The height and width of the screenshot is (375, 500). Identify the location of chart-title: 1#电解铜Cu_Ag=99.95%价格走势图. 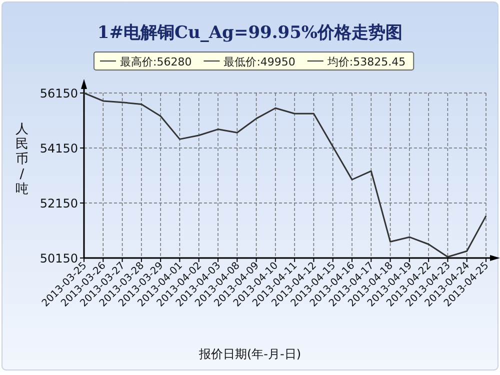
(250, 33).